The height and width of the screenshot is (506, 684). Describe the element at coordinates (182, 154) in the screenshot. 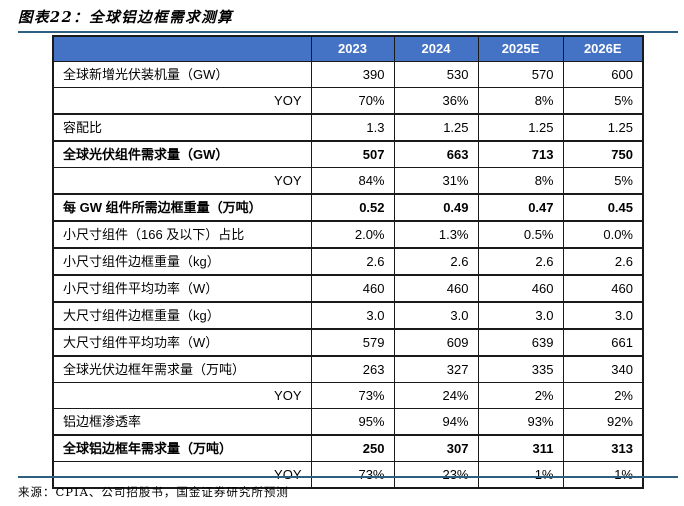

I see `row-label: 全球光伏组件需求量（GW）` at that location.